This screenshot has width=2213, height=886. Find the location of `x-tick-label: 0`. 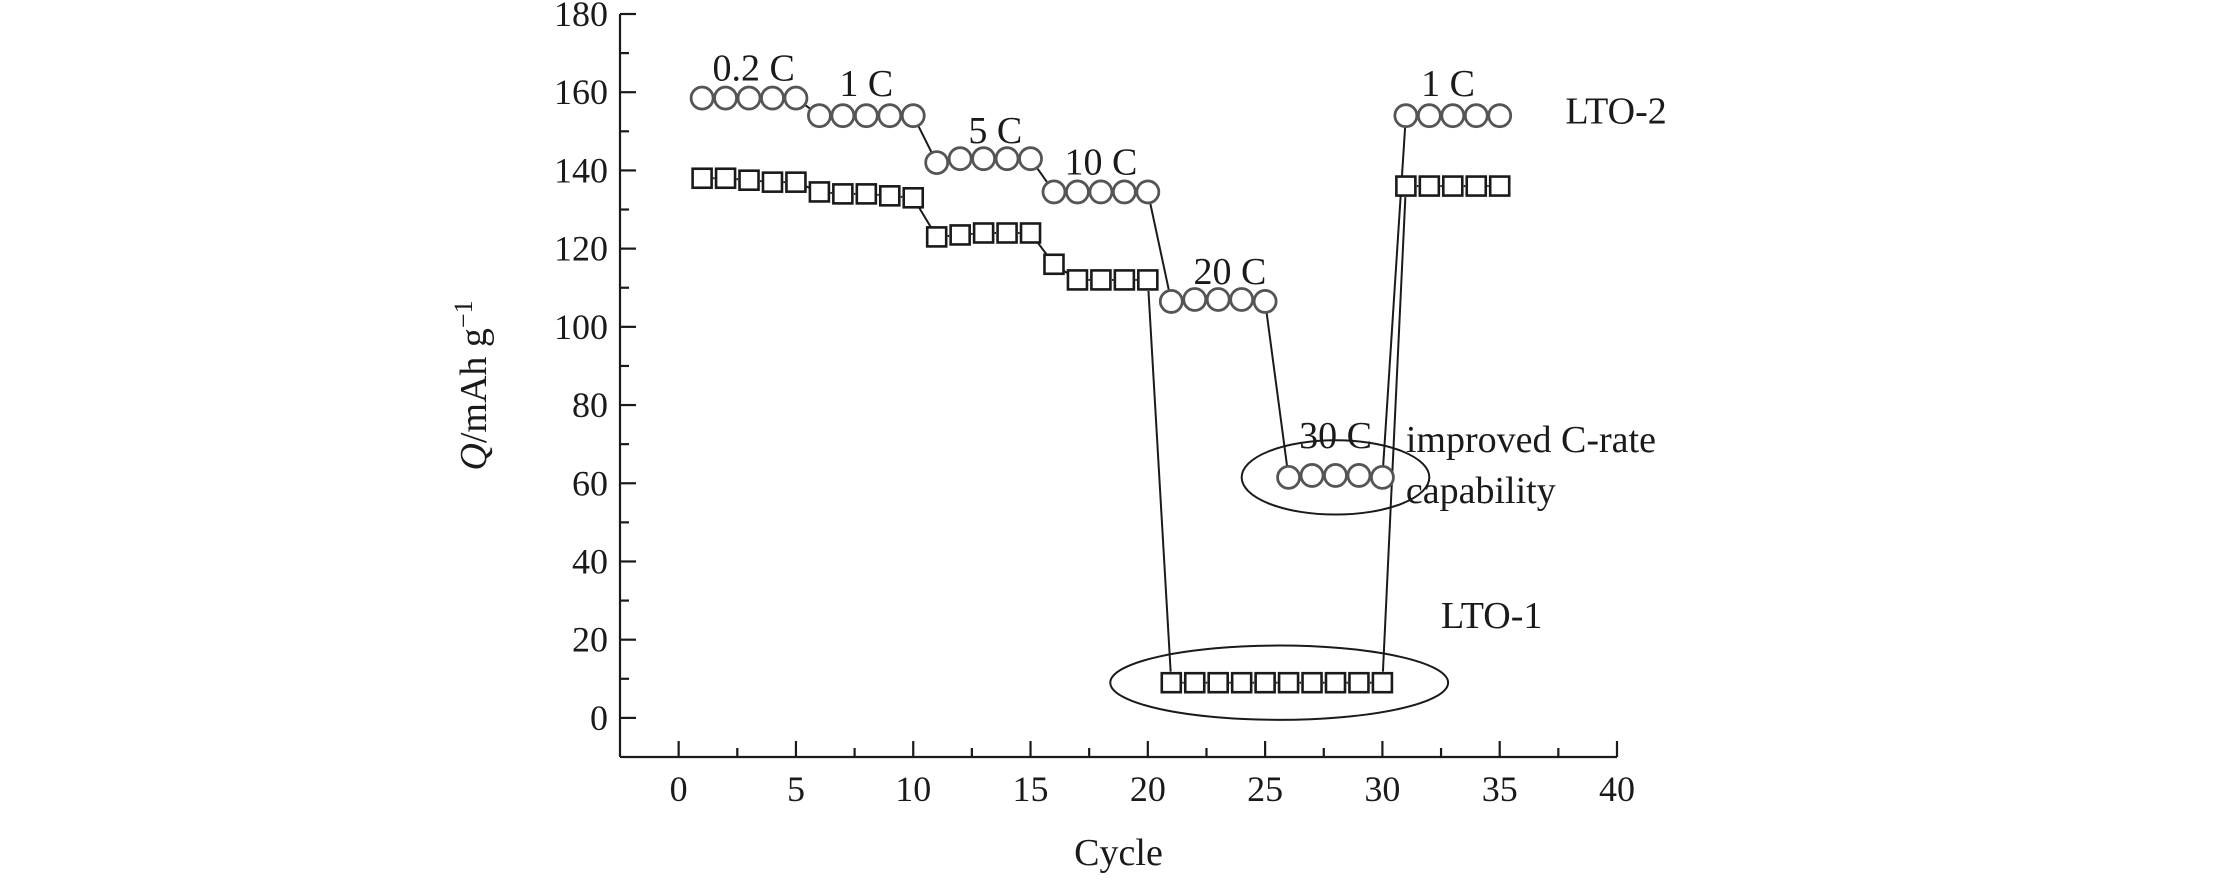

x-tick-label: 0 is located at coordinates (679, 789).